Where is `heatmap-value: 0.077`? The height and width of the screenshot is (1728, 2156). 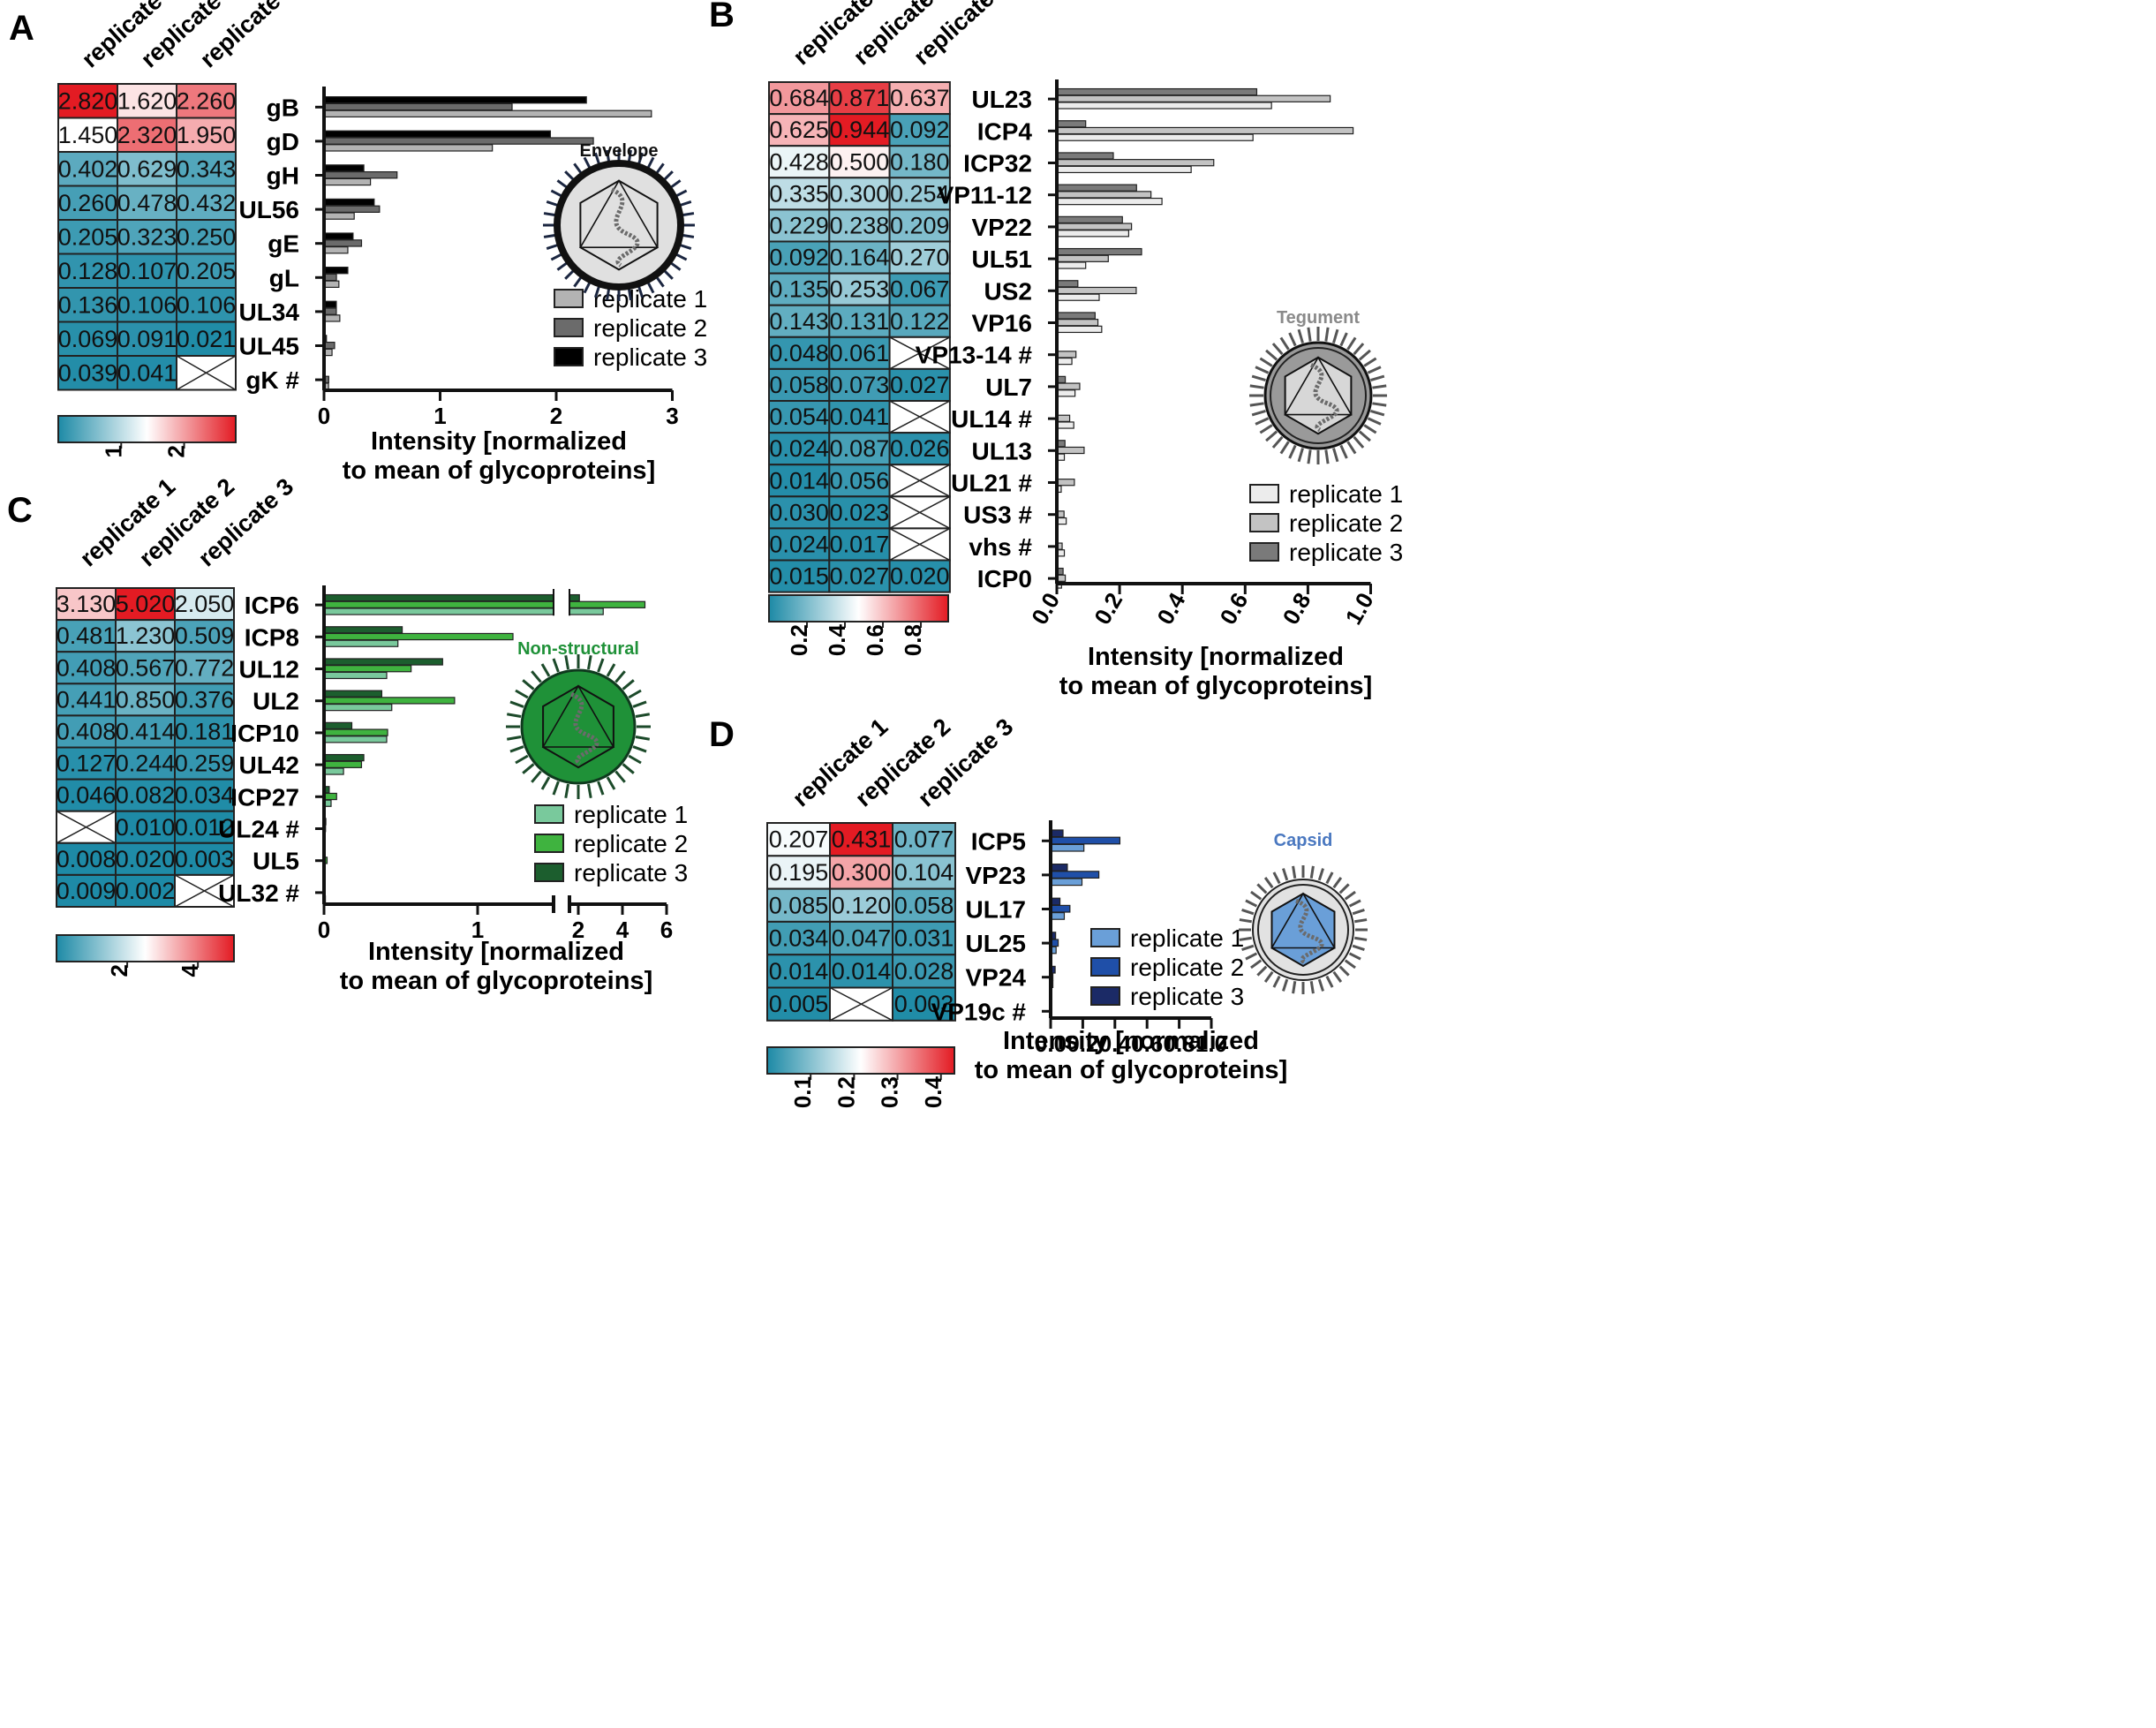 heatmap-value: 0.077 is located at coordinates (924, 839).